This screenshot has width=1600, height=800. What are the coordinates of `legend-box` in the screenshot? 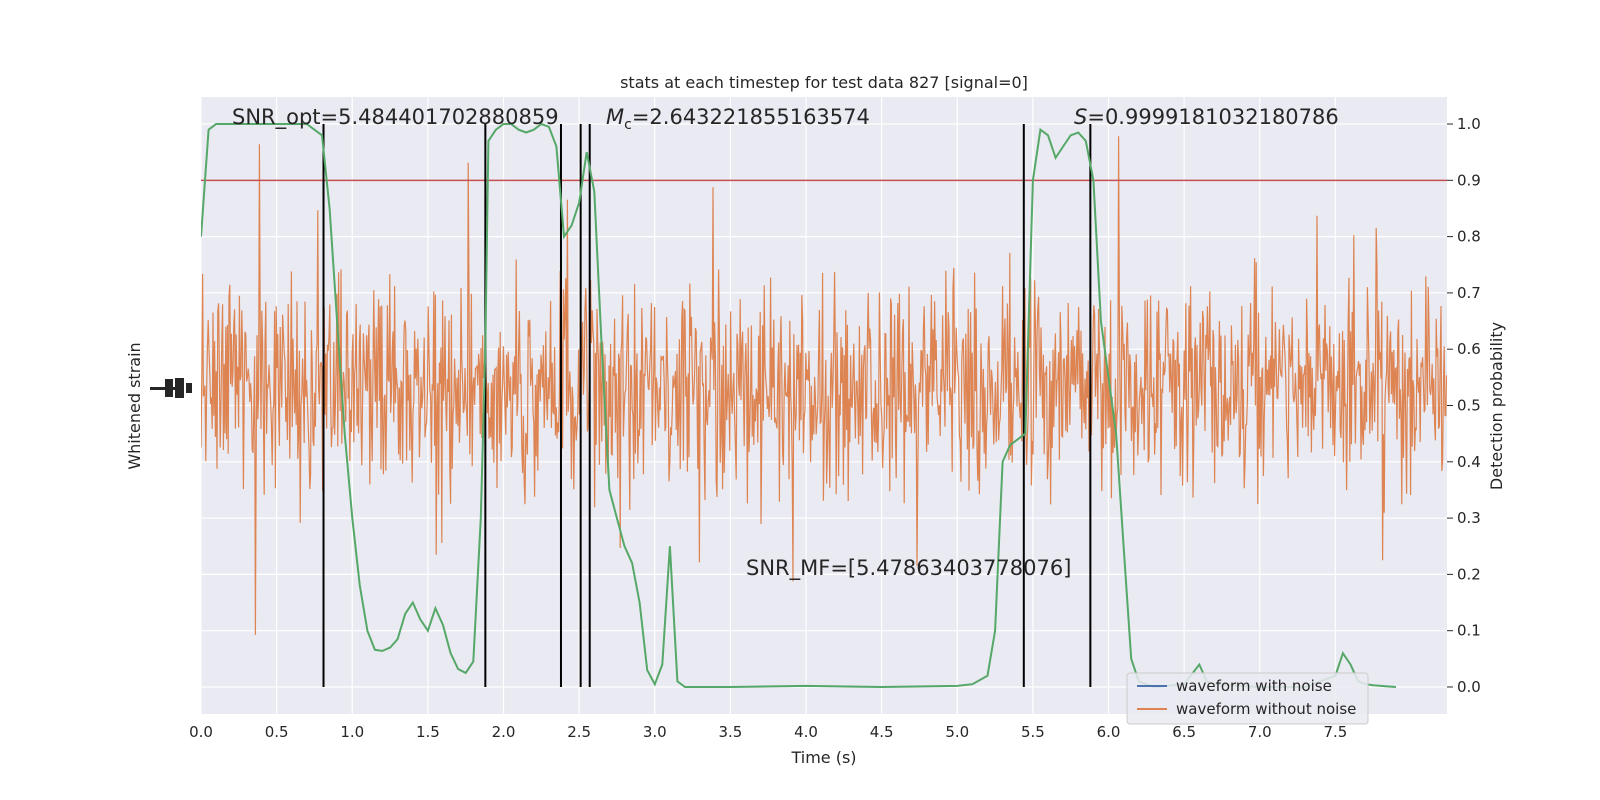 It's located at (1247, 698).